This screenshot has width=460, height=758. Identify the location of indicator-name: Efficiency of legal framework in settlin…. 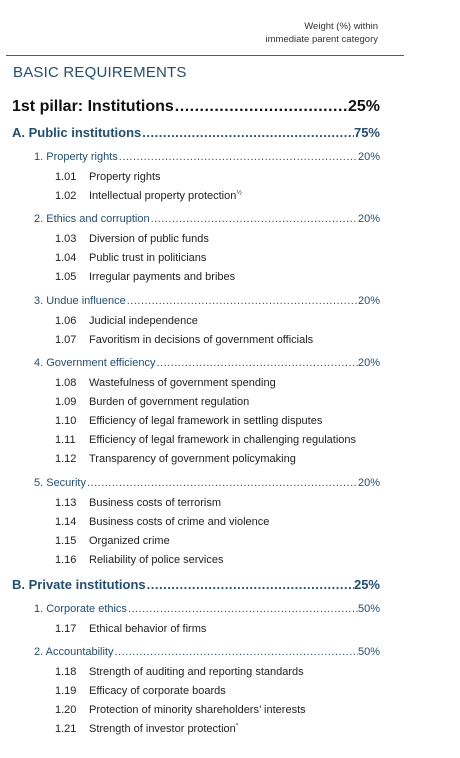
(206, 421).